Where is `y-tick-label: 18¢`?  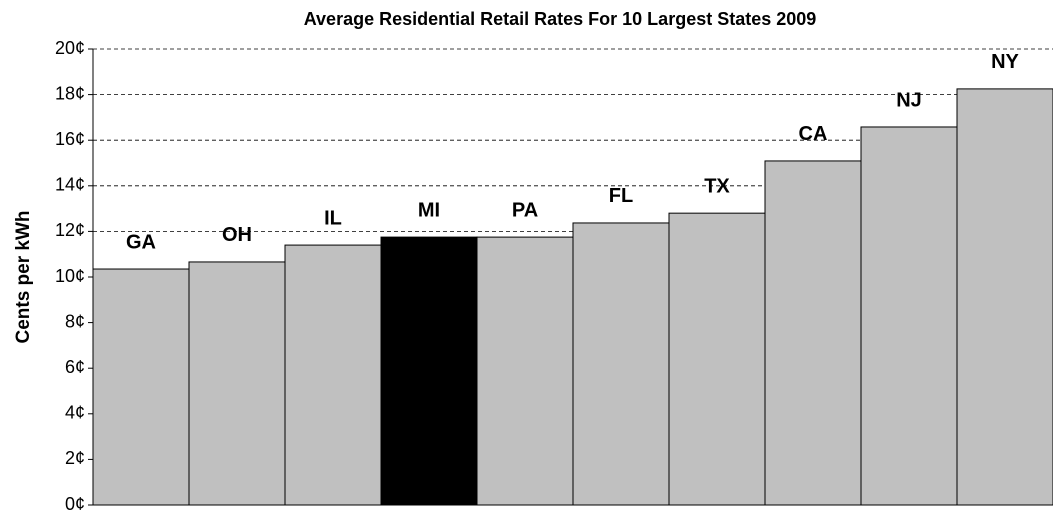
y-tick-label: 18¢ is located at coordinates (70, 93).